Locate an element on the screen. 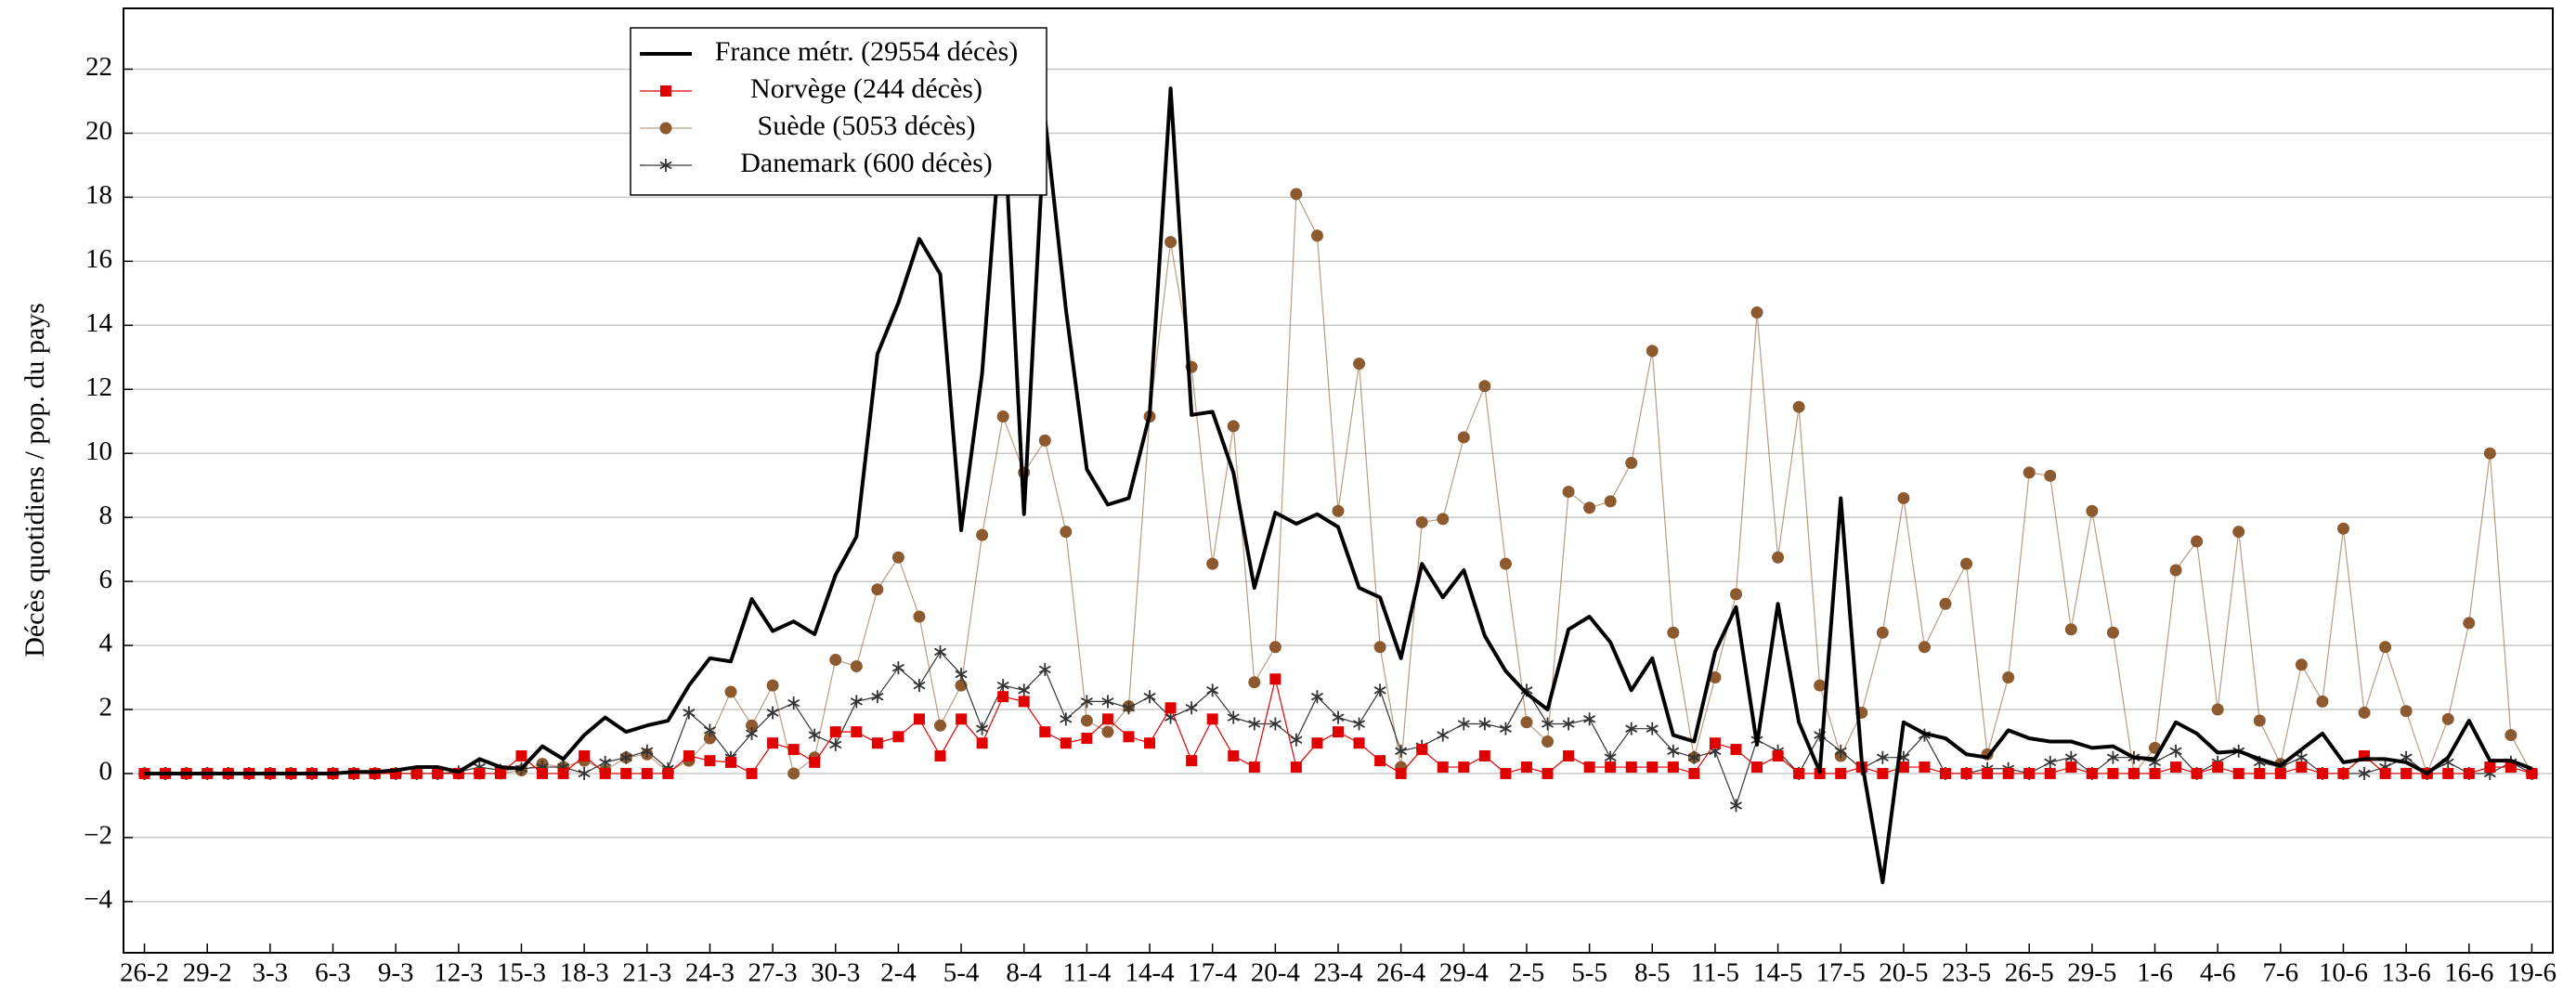 The height and width of the screenshot is (989, 2576). x-tick-label: 18-3 is located at coordinates (584, 973).